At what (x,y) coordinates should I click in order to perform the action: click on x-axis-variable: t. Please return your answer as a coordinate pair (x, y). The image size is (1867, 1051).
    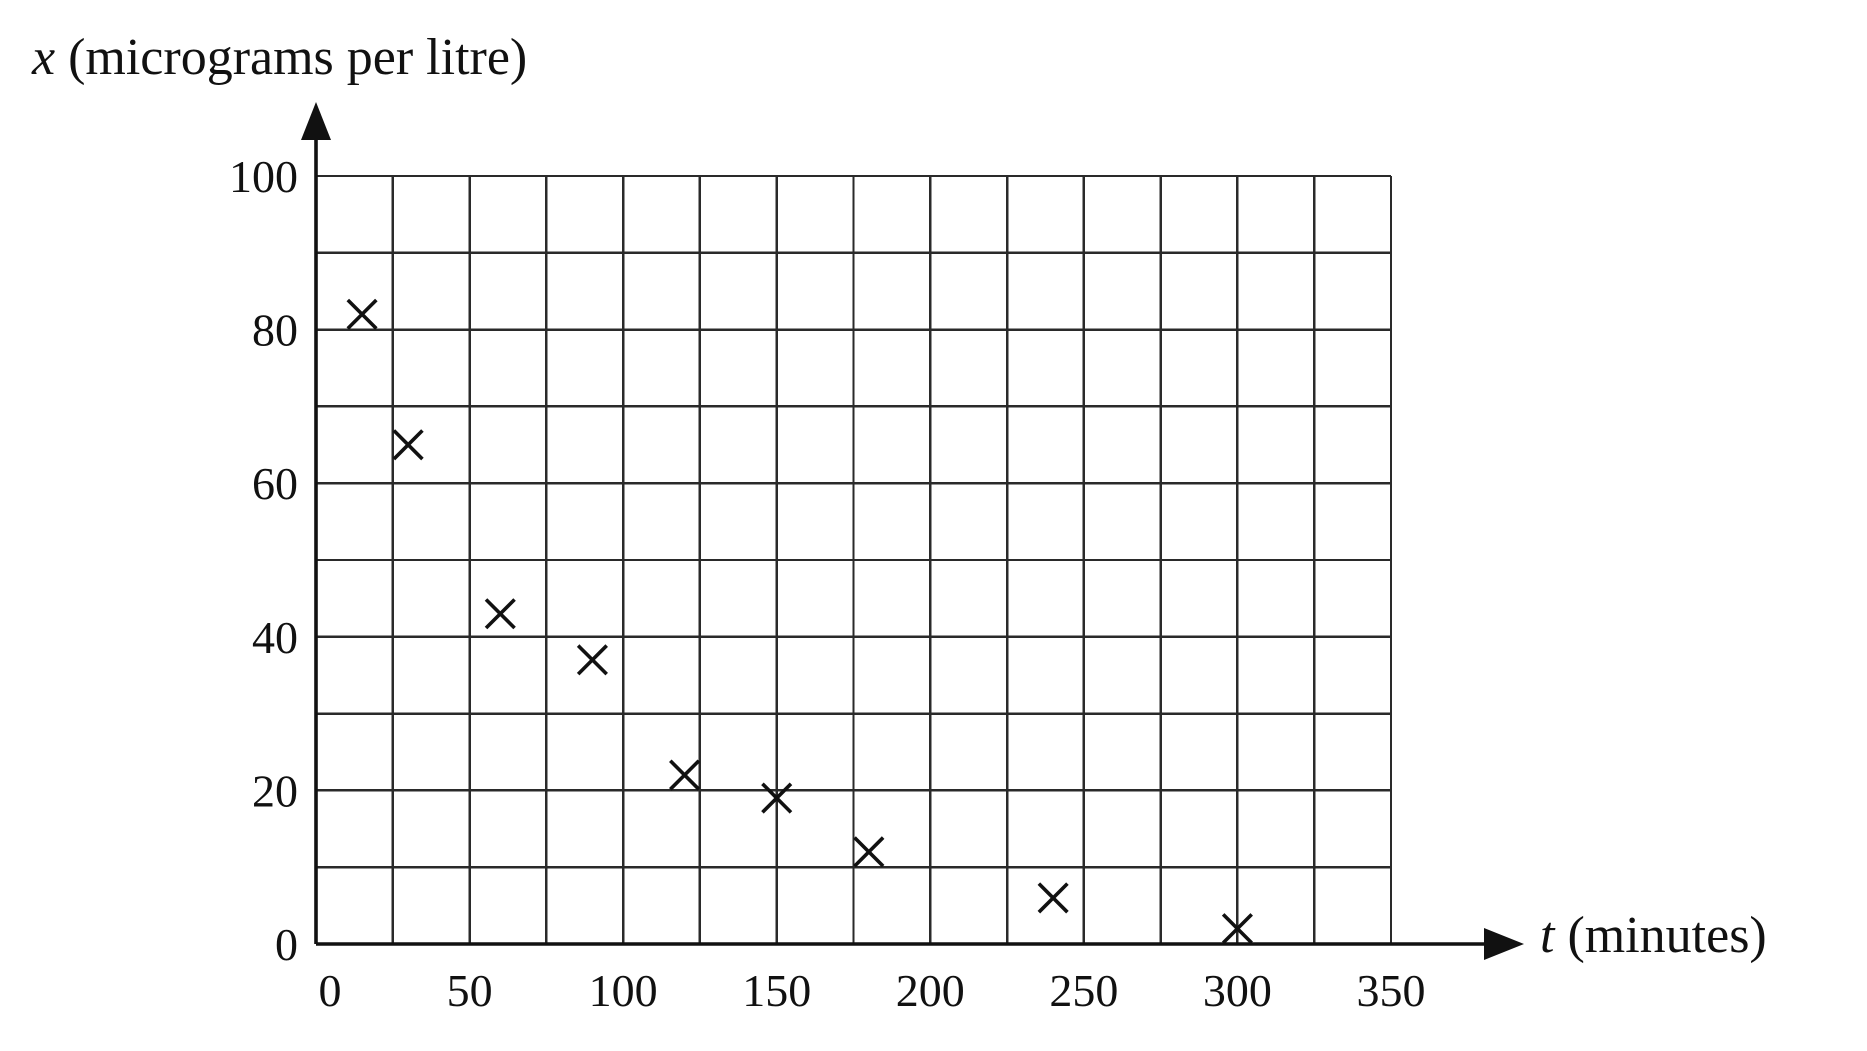
    Looking at the image, I should click on (1548, 935).